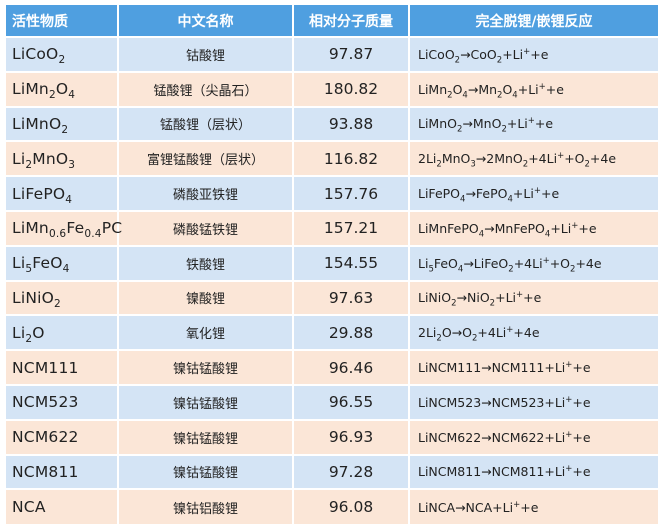 The image size is (664, 527). Describe the element at coordinates (62, 88) in the screenshot. I see `material-cell: LiMn2O4` at that location.